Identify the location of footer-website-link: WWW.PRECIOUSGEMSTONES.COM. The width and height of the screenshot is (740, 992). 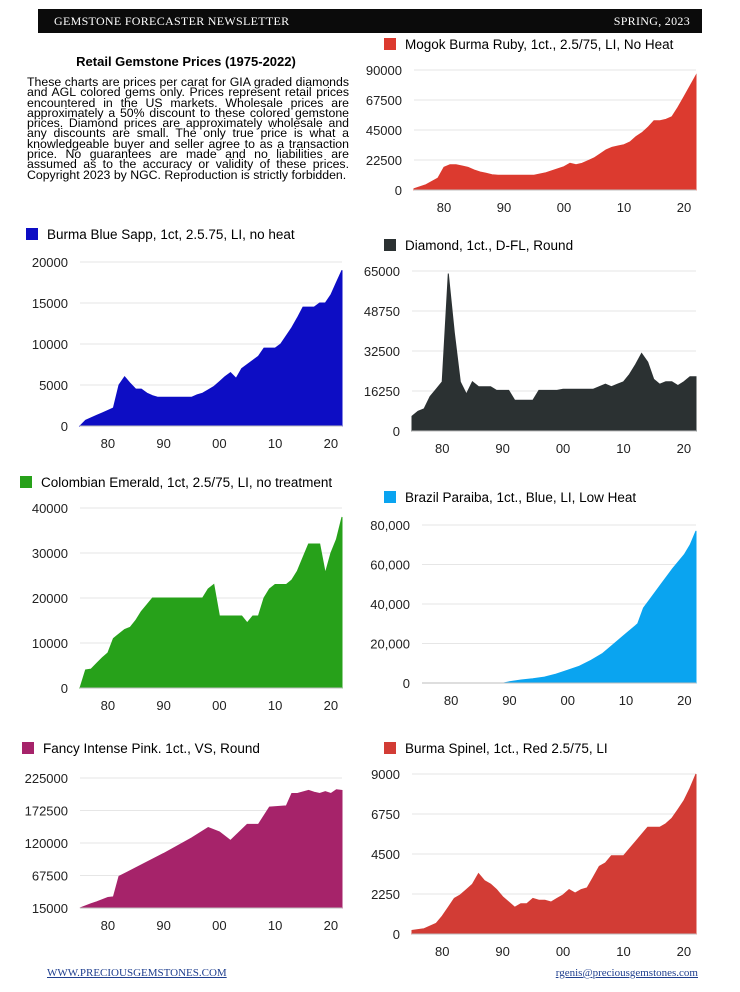
(137, 973).